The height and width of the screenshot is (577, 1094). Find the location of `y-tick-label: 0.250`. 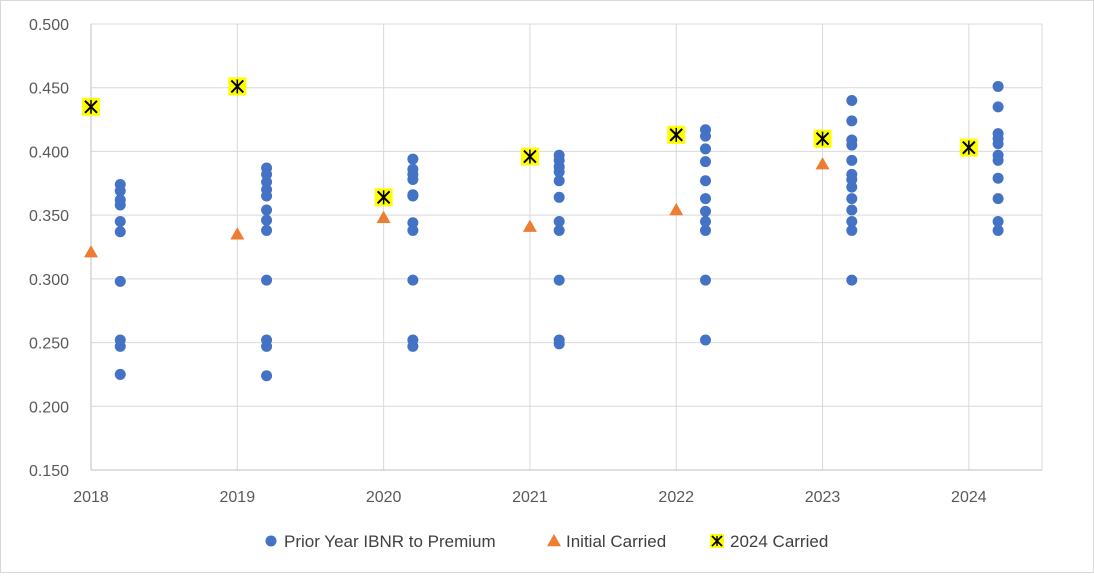

y-tick-label: 0.250 is located at coordinates (49, 344).